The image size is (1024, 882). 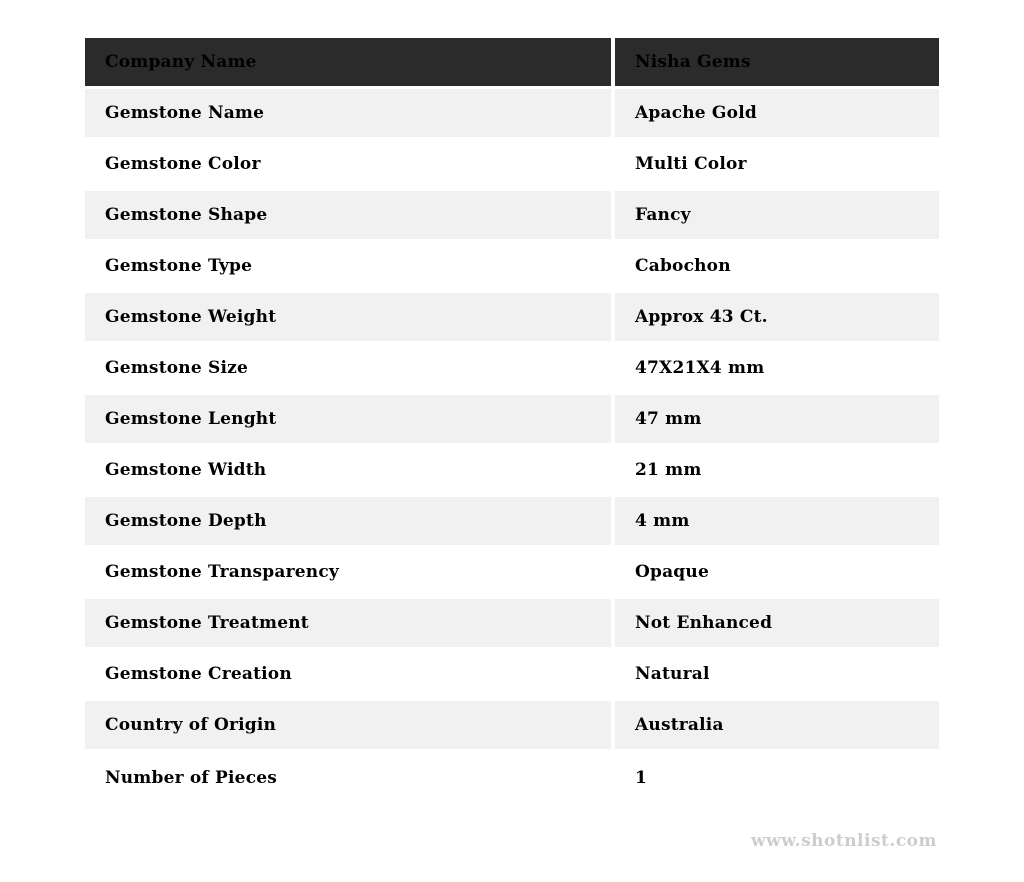 I want to click on table-row: Country of Origin Australia, so click(x=512, y=726).